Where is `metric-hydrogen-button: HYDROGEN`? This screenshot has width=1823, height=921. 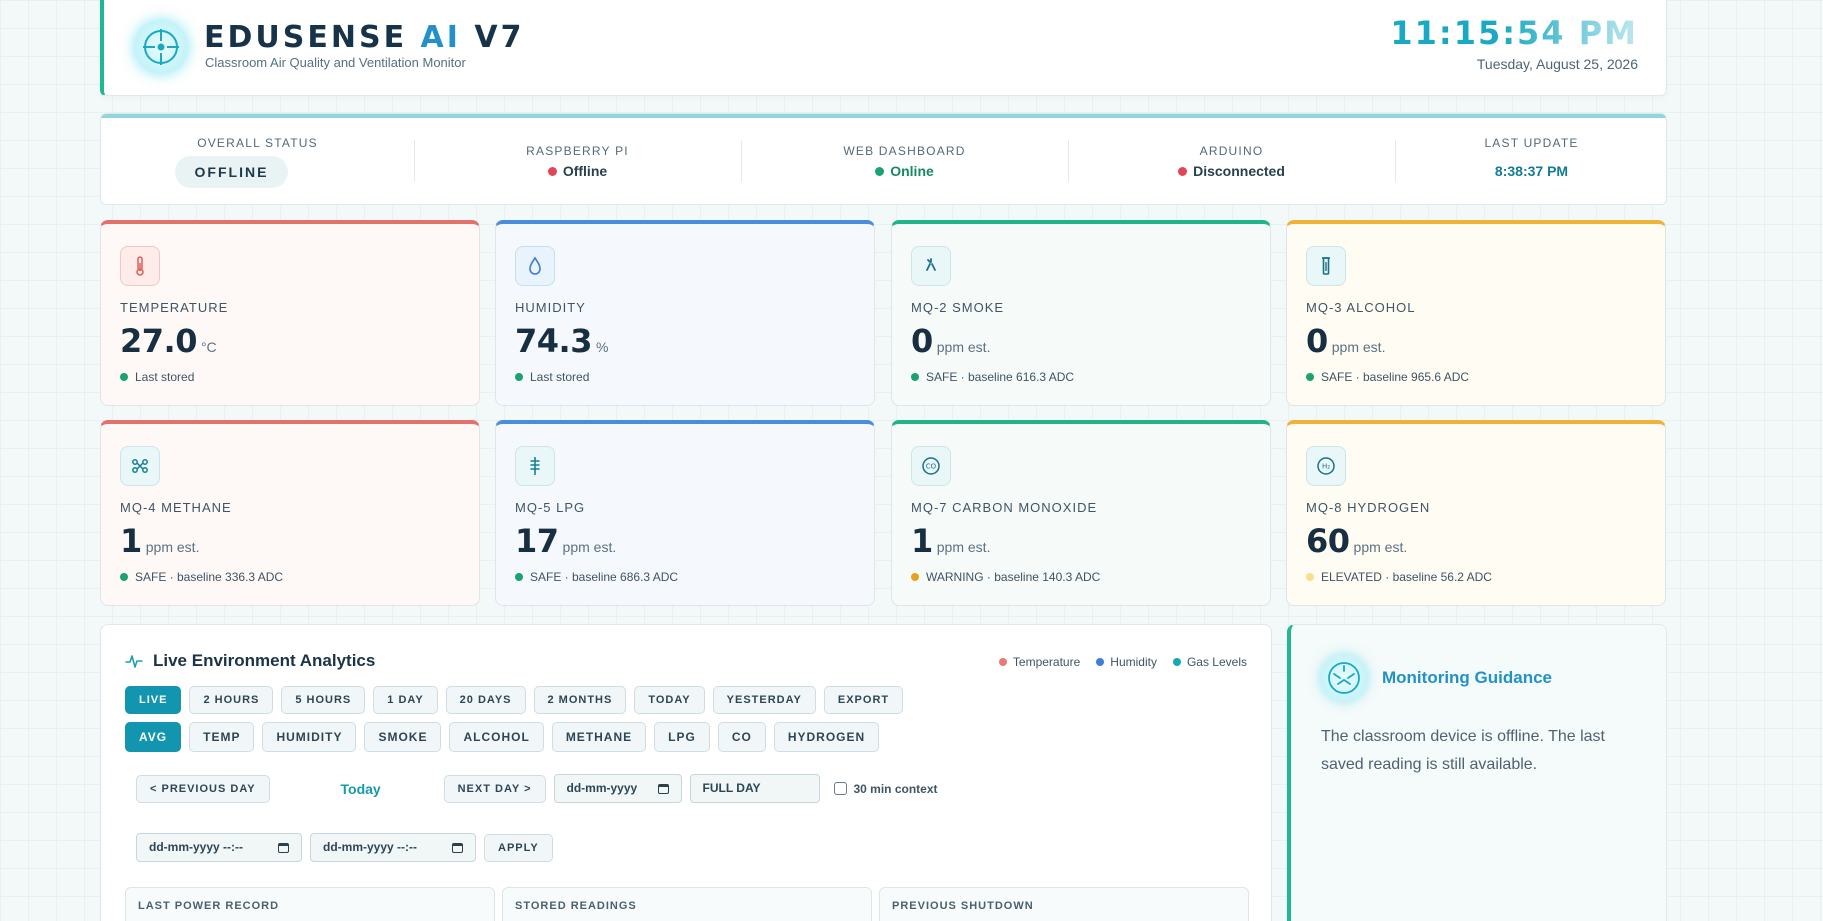 metric-hydrogen-button: HYDROGEN is located at coordinates (826, 737).